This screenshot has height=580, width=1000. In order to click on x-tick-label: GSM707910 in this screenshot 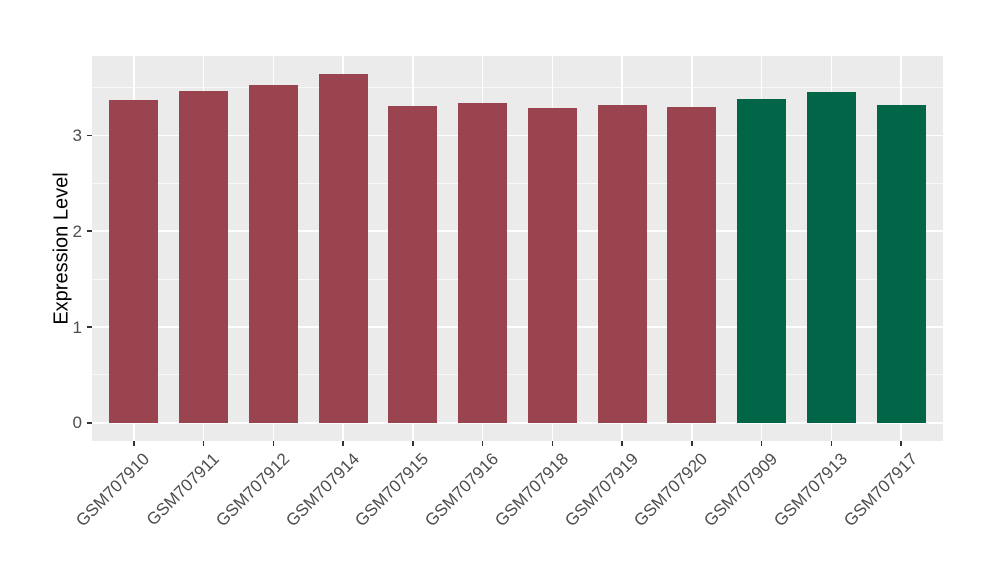, I will do `click(113, 490)`.